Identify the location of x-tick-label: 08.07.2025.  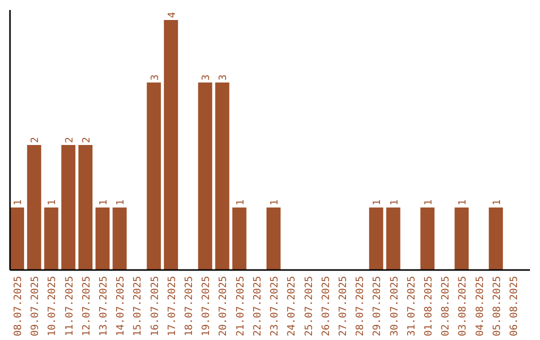
(18, 306).